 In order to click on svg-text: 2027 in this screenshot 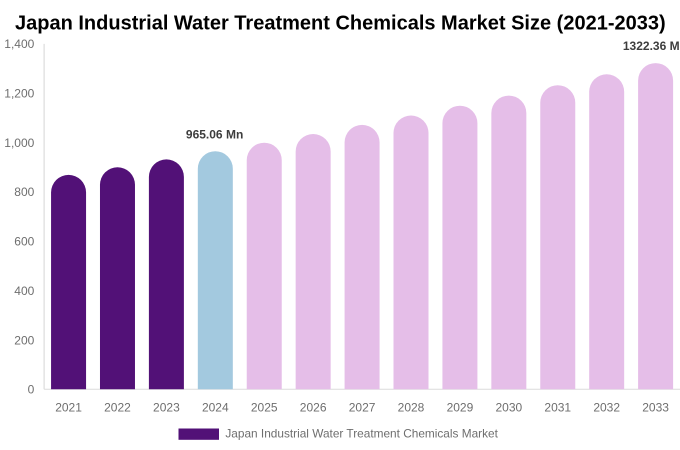, I will do `click(362, 408)`.